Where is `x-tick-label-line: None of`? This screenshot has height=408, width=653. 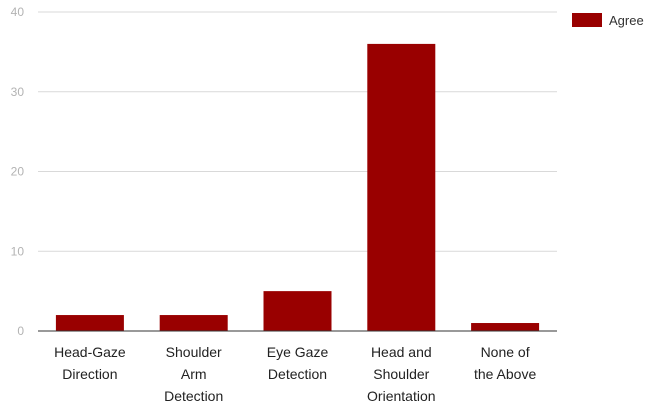
x-tick-label-line: None of is located at coordinates (505, 352).